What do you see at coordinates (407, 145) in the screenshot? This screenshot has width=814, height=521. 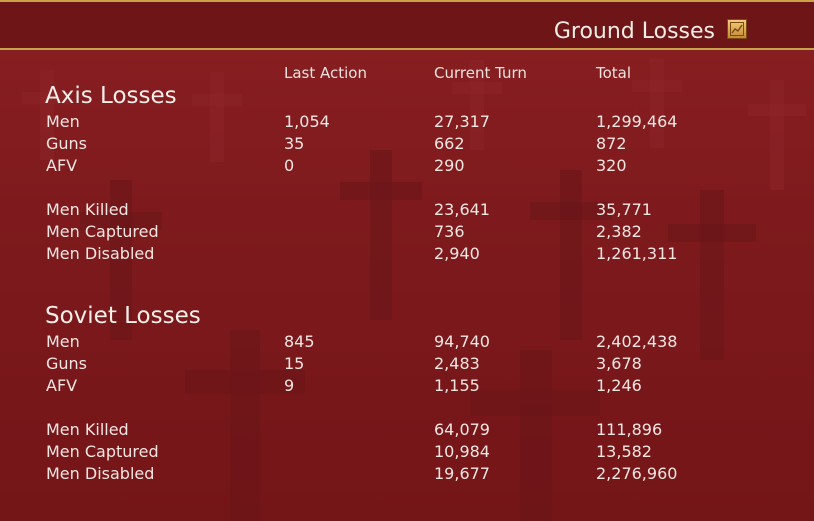 I see `table-row: Guns 35 662 872` at bounding box center [407, 145].